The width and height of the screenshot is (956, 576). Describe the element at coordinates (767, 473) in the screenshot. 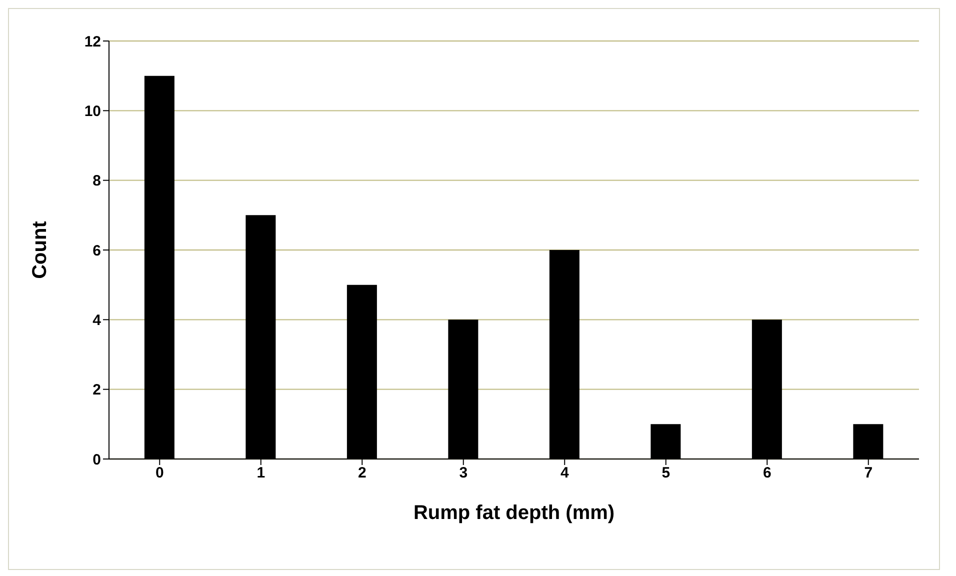

I see `x-tick-label: 6` at that location.